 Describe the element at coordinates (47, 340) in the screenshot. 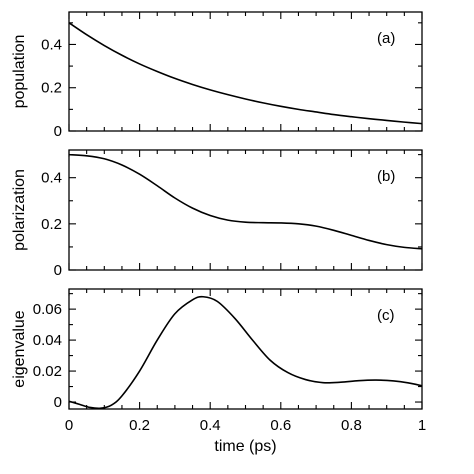

I see `y-tick-label: 0.04` at that location.